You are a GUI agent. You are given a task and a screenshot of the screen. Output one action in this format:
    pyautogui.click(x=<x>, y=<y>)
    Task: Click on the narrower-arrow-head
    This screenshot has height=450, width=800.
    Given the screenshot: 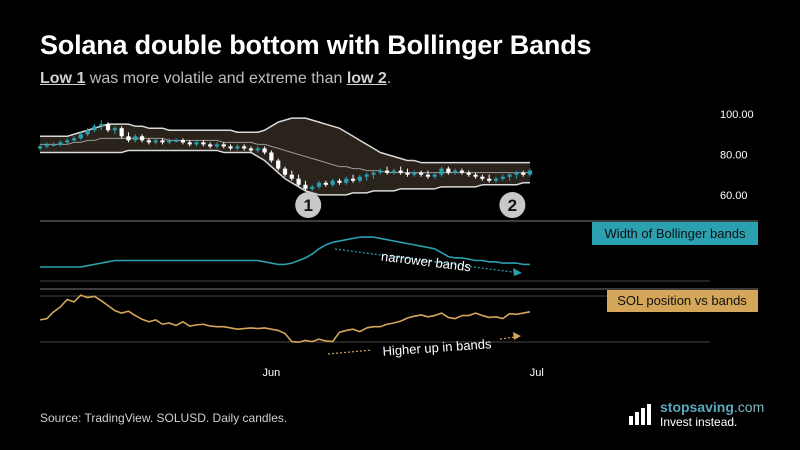 What is the action you would take?
    pyautogui.click(x=517, y=272)
    